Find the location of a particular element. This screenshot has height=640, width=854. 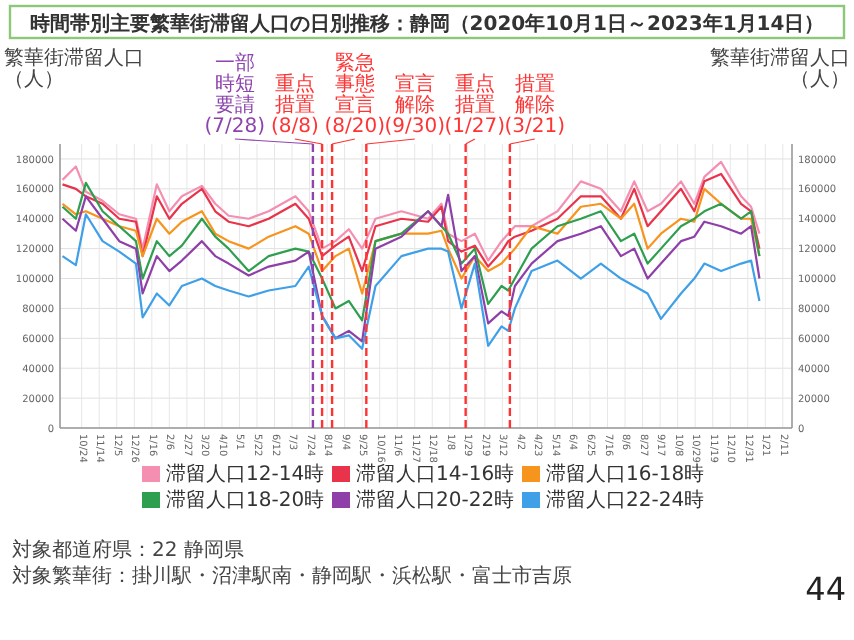

ref-line-label: 一部時短要請(7/28) is located at coordinates (235, 95).